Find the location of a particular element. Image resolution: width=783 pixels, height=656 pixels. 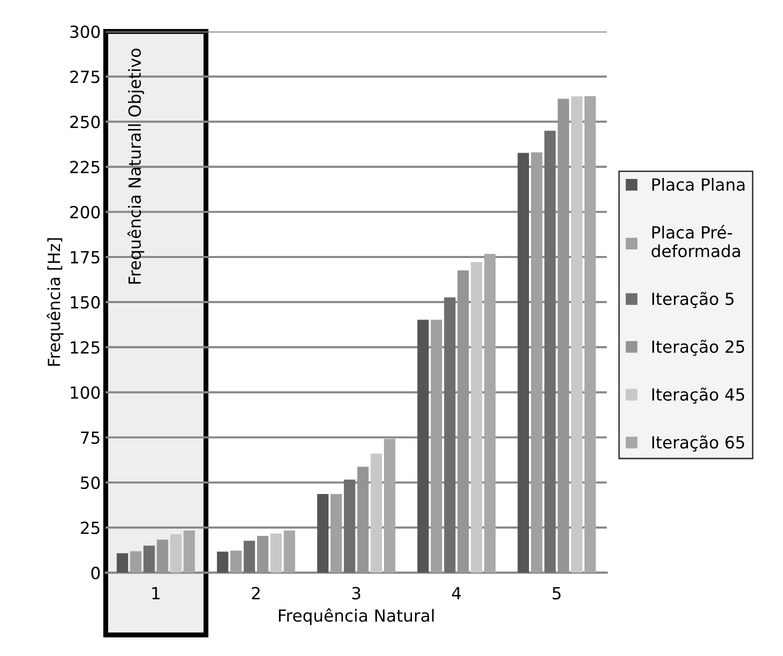

band-label: Frequência Naturall Objetivo is located at coordinates (135, 166).